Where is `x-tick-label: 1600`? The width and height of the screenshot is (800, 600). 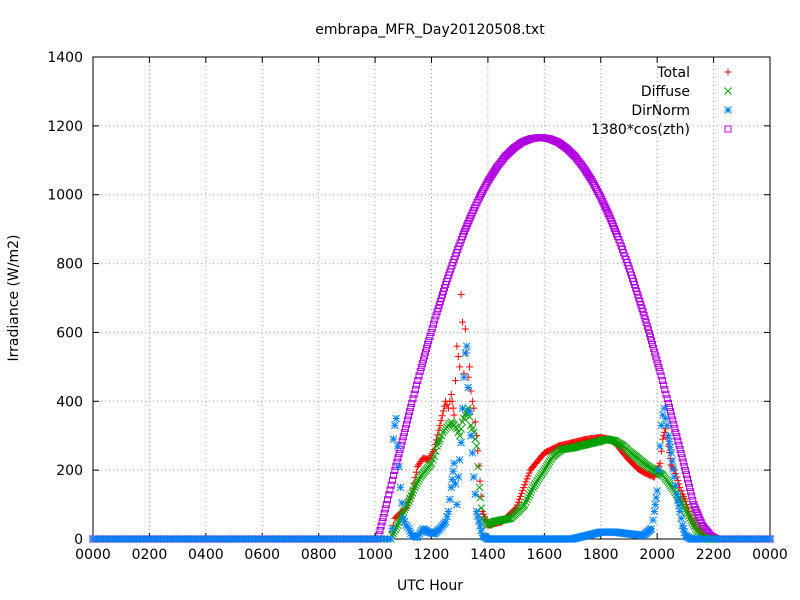 x-tick-label: 1600 is located at coordinates (545, 555).